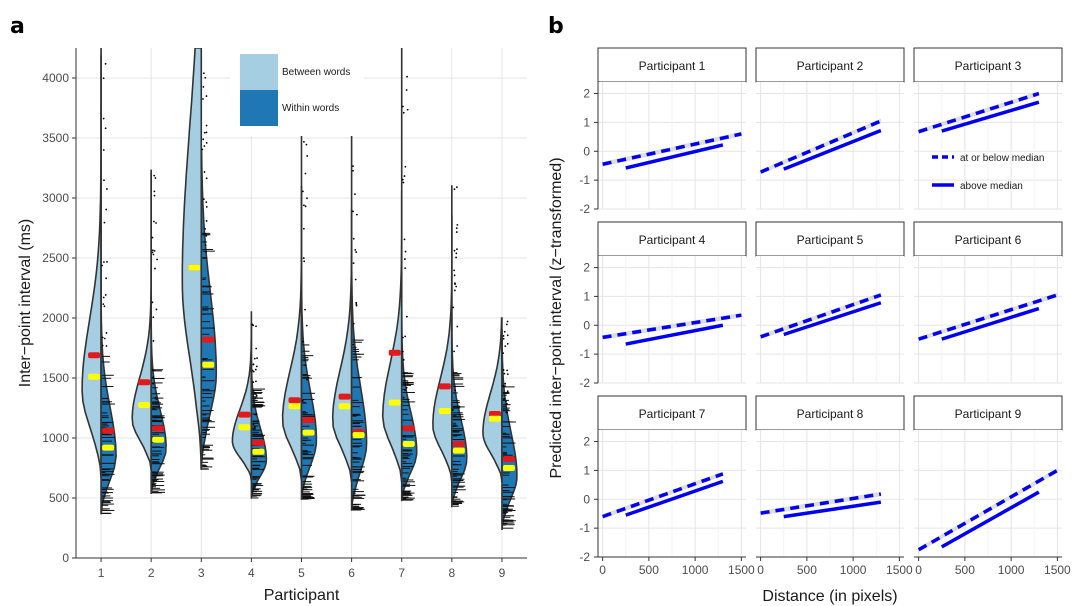 The image size is (1083, 606). I want to click on y-axis-label: Inter−point interval (ms), so click(25, 303).